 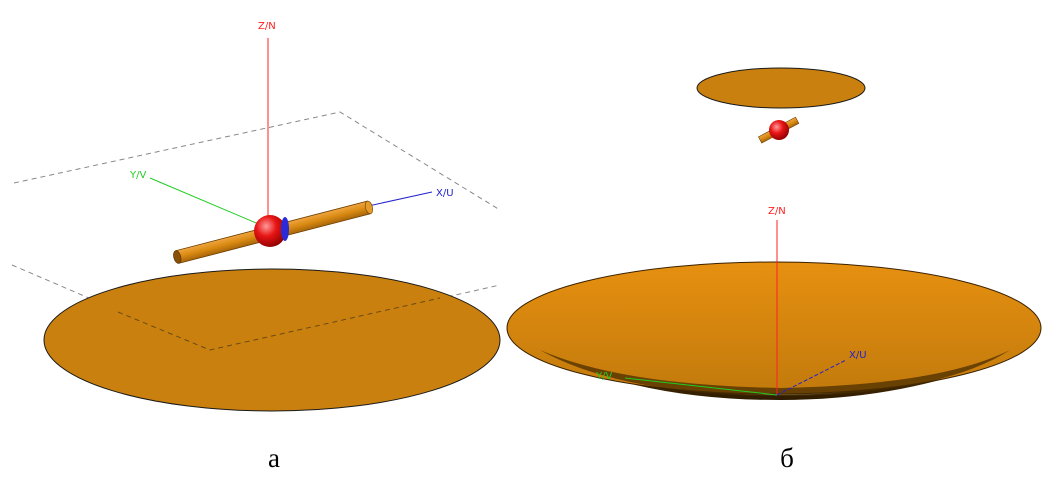 What do you see at coordinates (777, 211) in the screenshot?
I see `z-axis-label-b: Z/N` at bounding box center [777, 211].